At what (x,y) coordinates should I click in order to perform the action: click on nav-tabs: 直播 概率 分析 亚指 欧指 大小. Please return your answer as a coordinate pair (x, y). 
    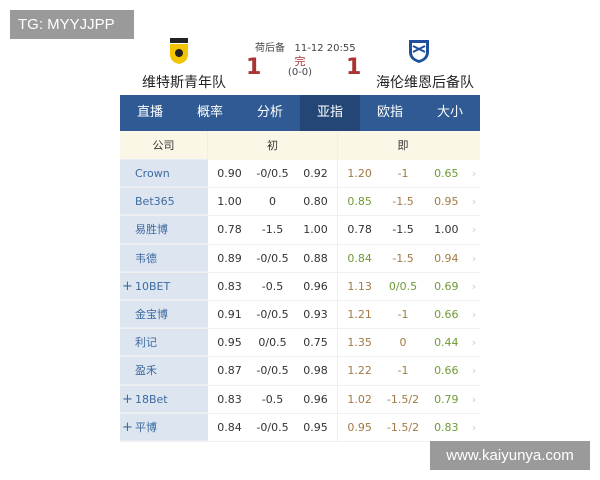
    Looking at the image, I should click on (300, 113).